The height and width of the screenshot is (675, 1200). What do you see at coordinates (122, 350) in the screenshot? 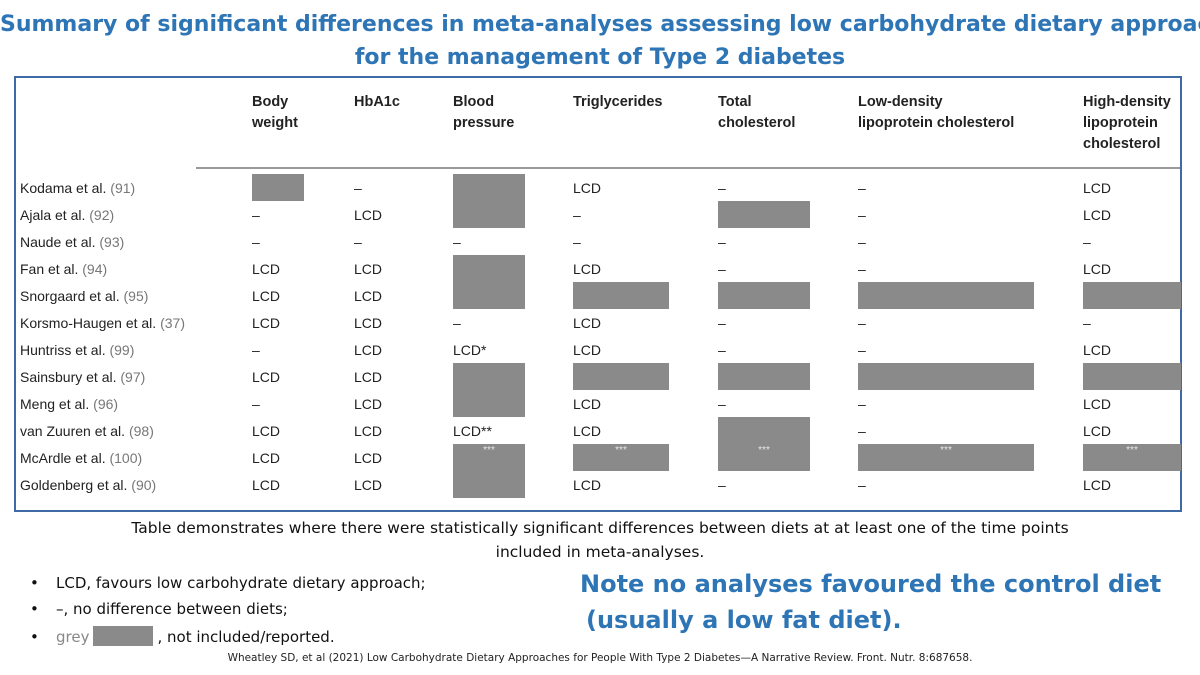
I see `study-ref: (99)` at bounding box center [122, 350].